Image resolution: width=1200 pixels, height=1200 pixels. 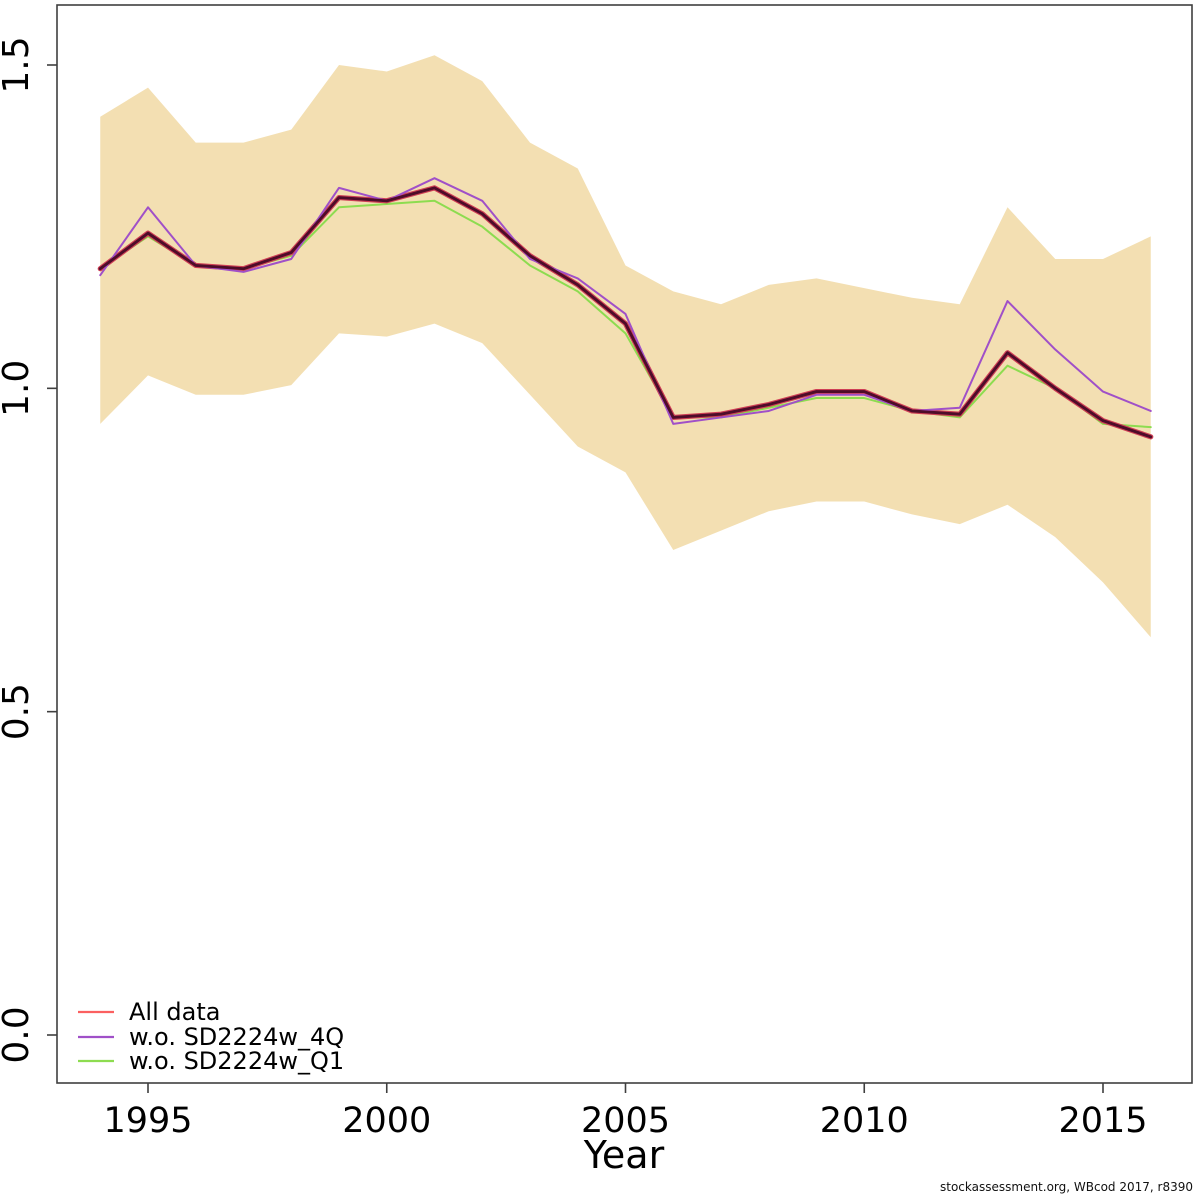 I want to click on x-tick-label: 2005, so click(x=625, y=1121).